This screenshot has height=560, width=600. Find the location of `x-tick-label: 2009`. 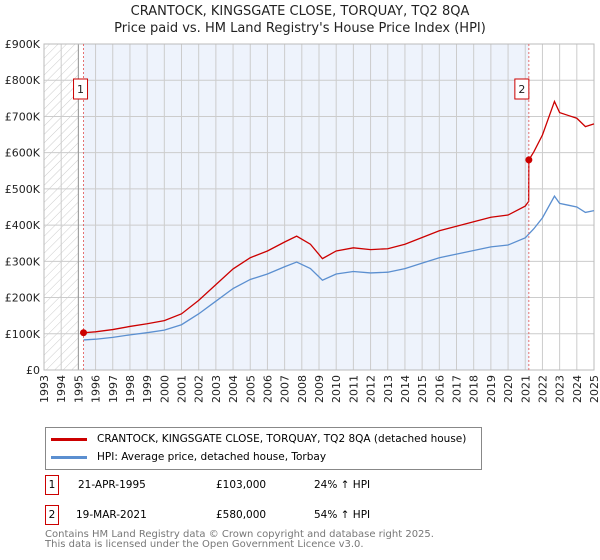

x-tick-label: 2009 is located at coordinates (319, 389).